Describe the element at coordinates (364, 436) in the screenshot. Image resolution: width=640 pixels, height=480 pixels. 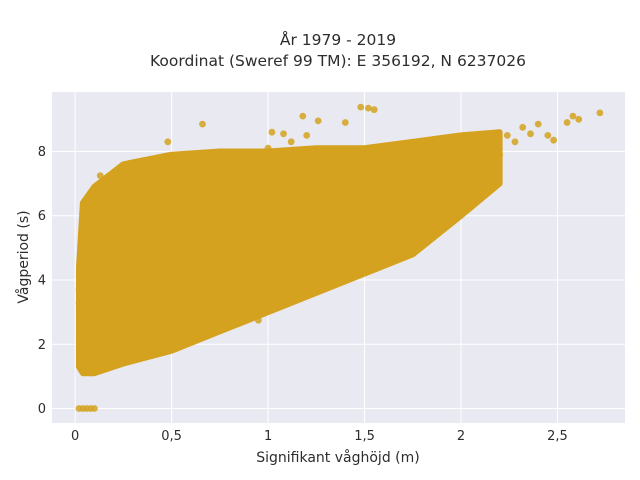
I see `x-tick-label: 1,5` at that location.